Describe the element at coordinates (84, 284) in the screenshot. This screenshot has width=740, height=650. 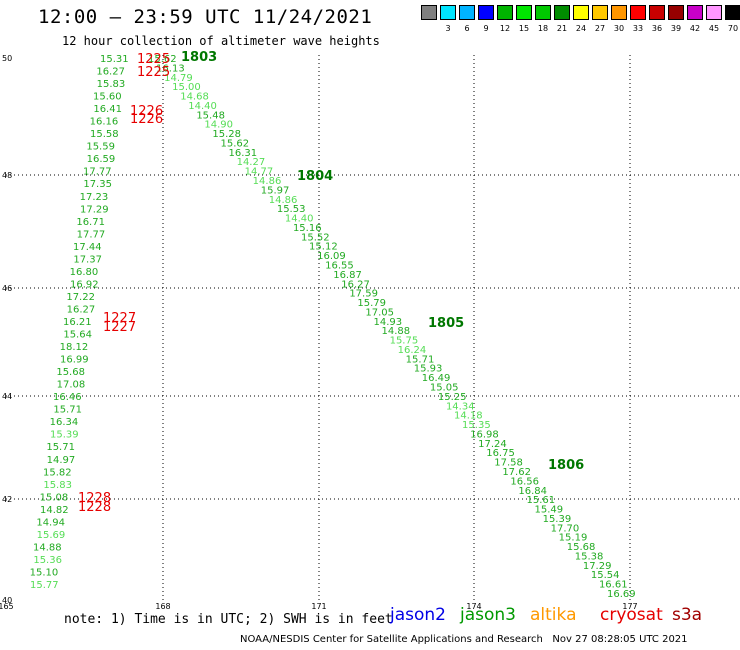
I see `wave-height-value: 16.92` at that location.